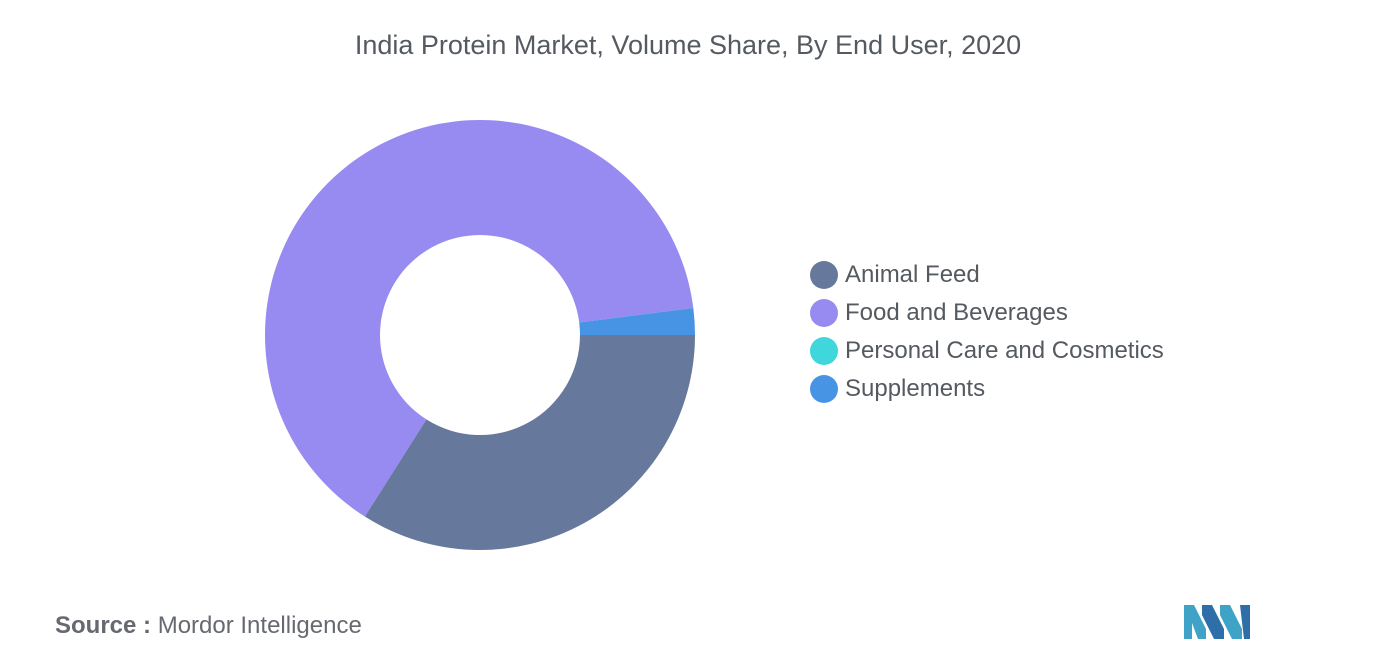 The width and height of the screenshot is (1376, 665). I want to click on source-value: Mordor Intelligence, so click(259, 625).